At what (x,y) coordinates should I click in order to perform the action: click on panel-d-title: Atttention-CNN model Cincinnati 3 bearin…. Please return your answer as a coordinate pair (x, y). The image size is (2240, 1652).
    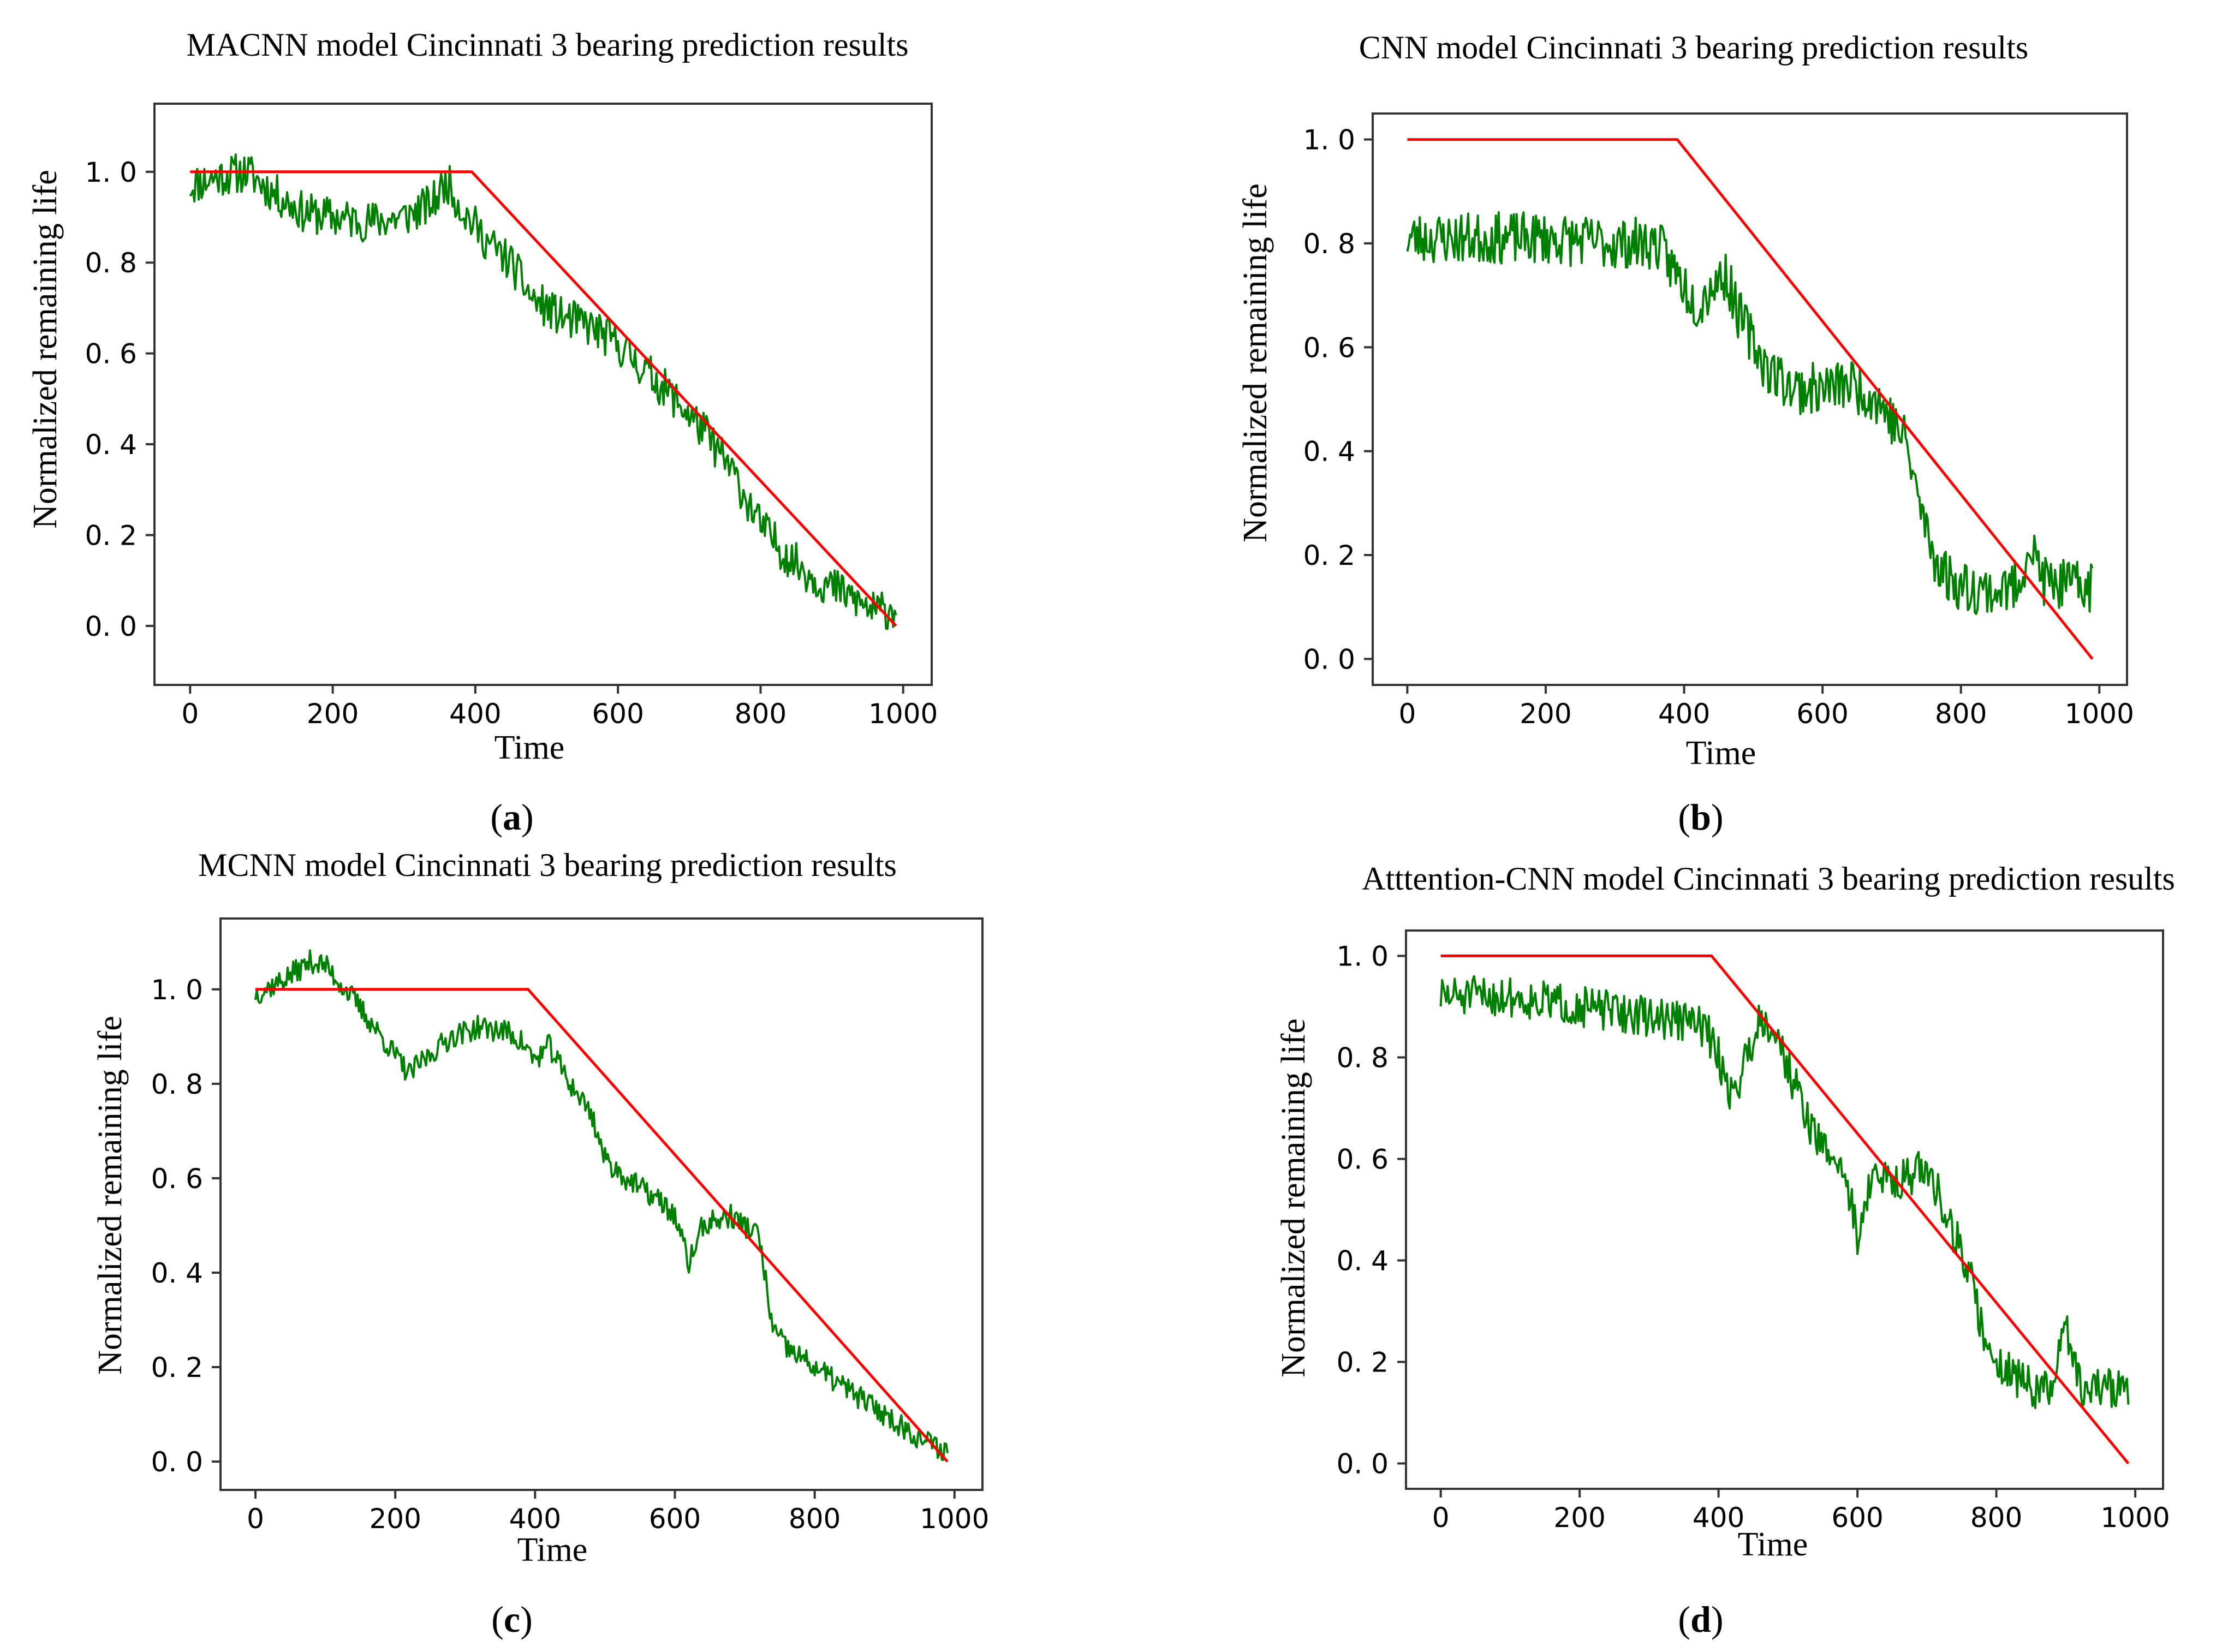
    Looking at the image, I should click on (1768, 879).